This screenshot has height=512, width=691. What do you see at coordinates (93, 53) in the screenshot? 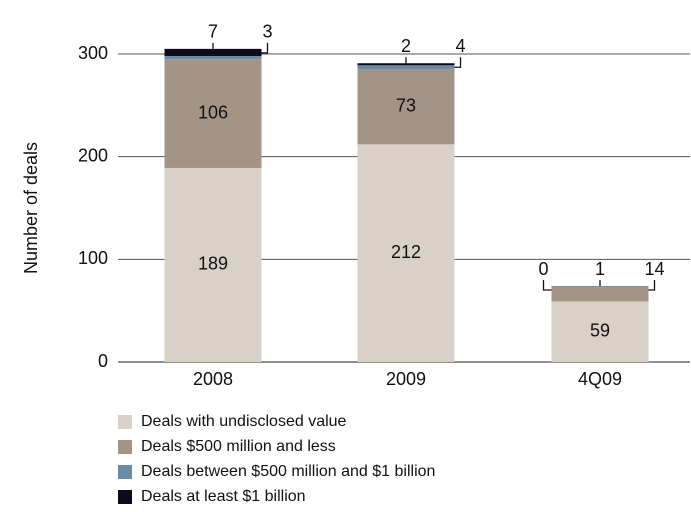
I see `y-tick-label: 300` at bounding box center [93, 53].